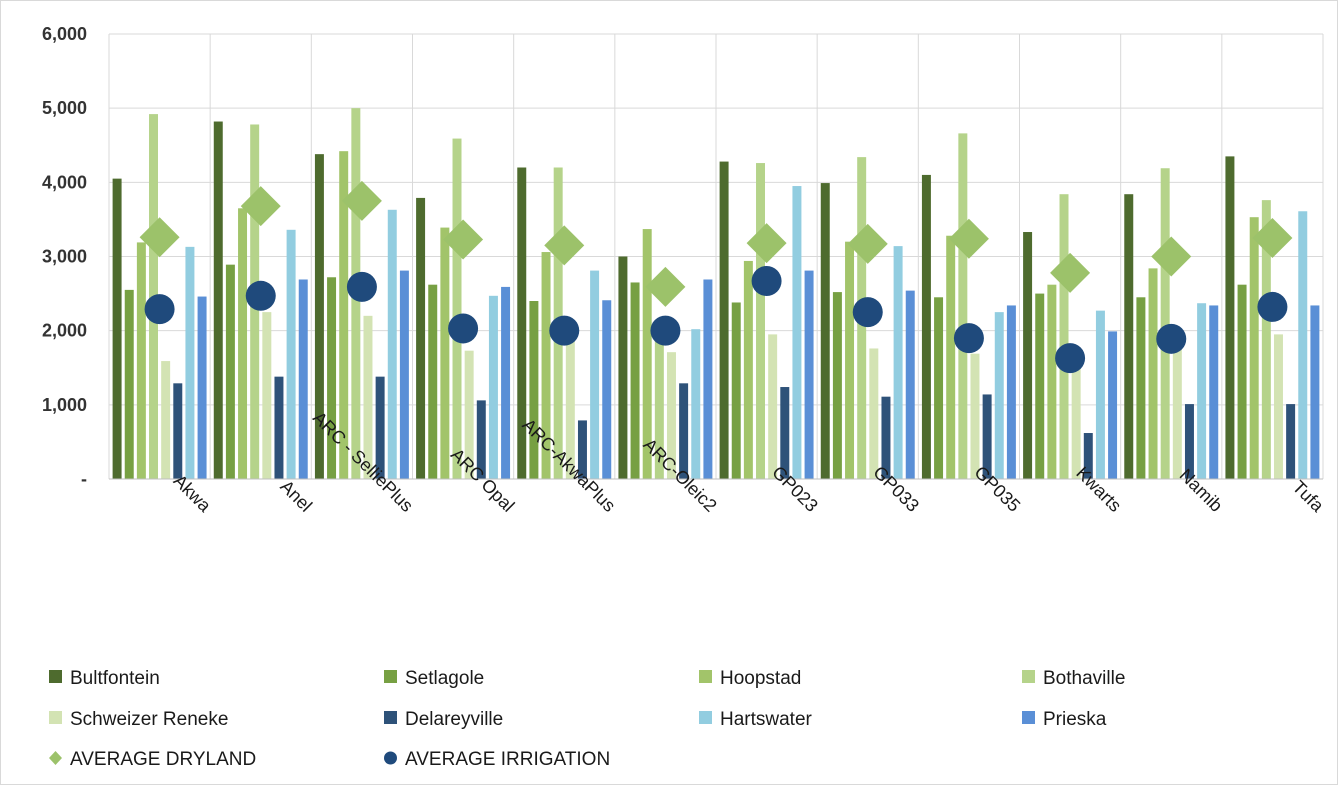 This screenshot has width=1338, height=786. Describe the element at coordinates (507, 759) in the screenshot. I see `legend-label: AVERAGE IRRIGATION` at that location.